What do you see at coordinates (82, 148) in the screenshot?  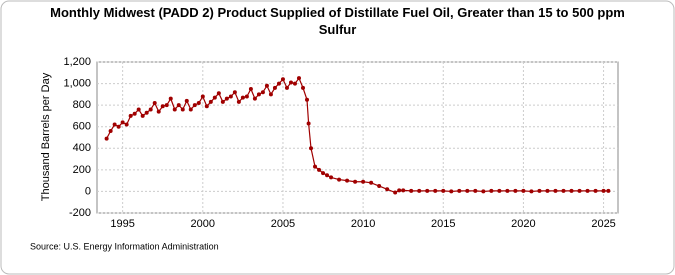 I see `y-tick-label: 400` at bounding box center [82, 148].